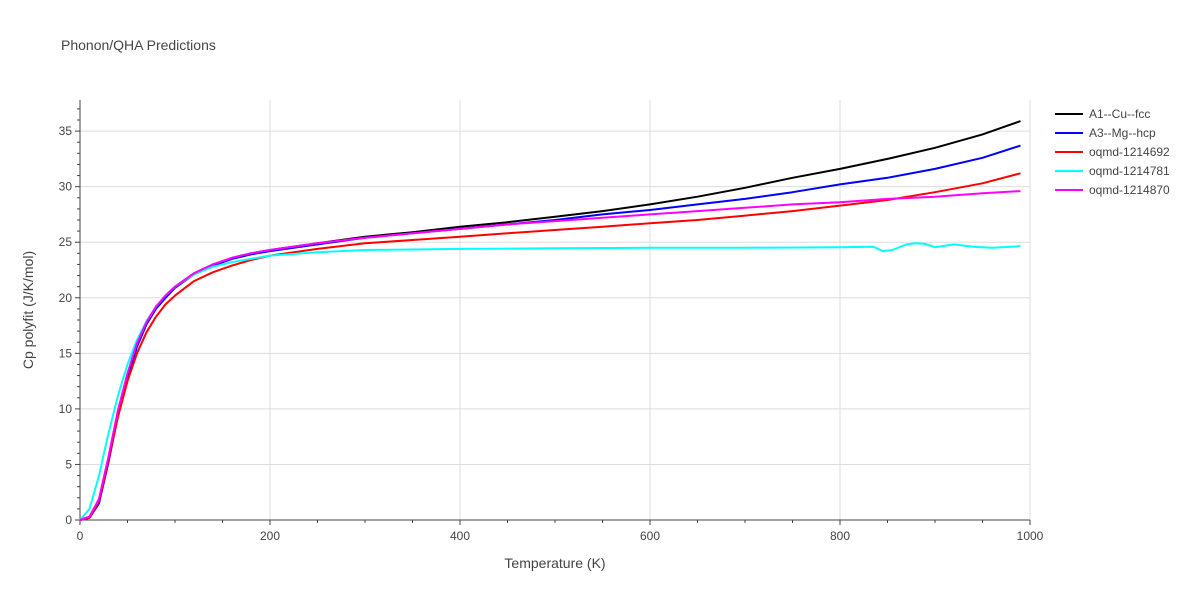 The height and width of the screenshot is (600, 1200). What do you see at coordinates (66, 242) in the screenshot?
I see `y-tick-label: 25` at bounding box center [66, 242].